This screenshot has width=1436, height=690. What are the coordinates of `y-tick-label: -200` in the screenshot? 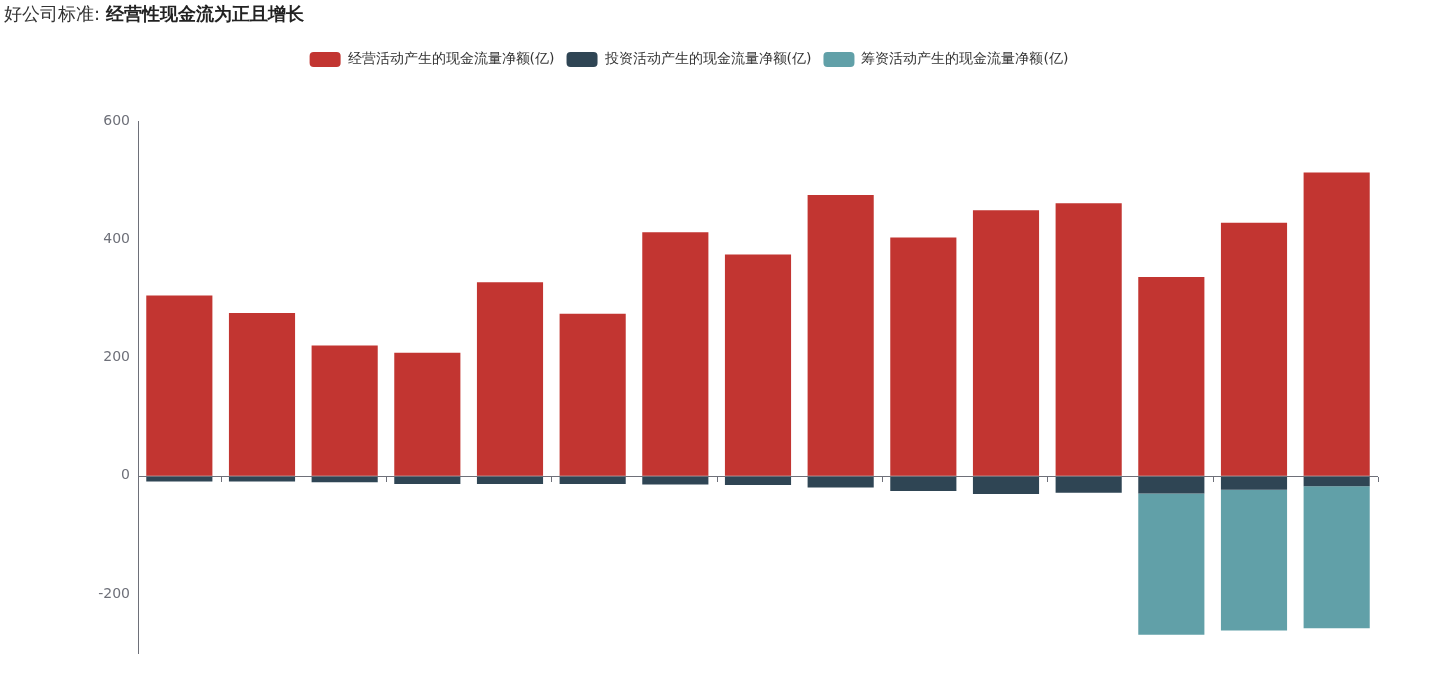 It's located at (114, 592).